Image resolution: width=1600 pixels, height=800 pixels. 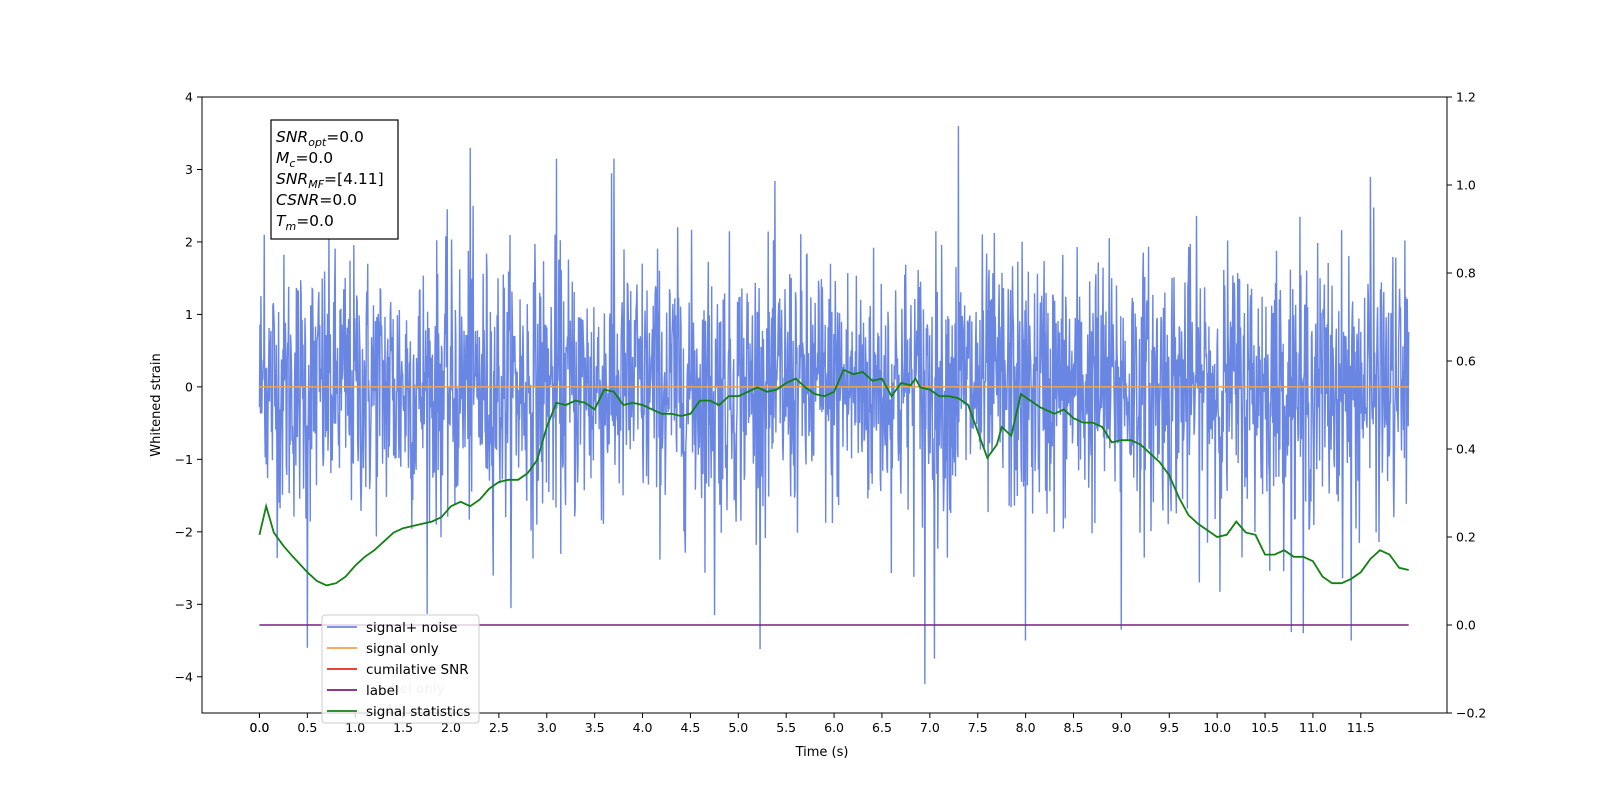 I want to click on y-tick-label: −3, so click(x=184, y=604).